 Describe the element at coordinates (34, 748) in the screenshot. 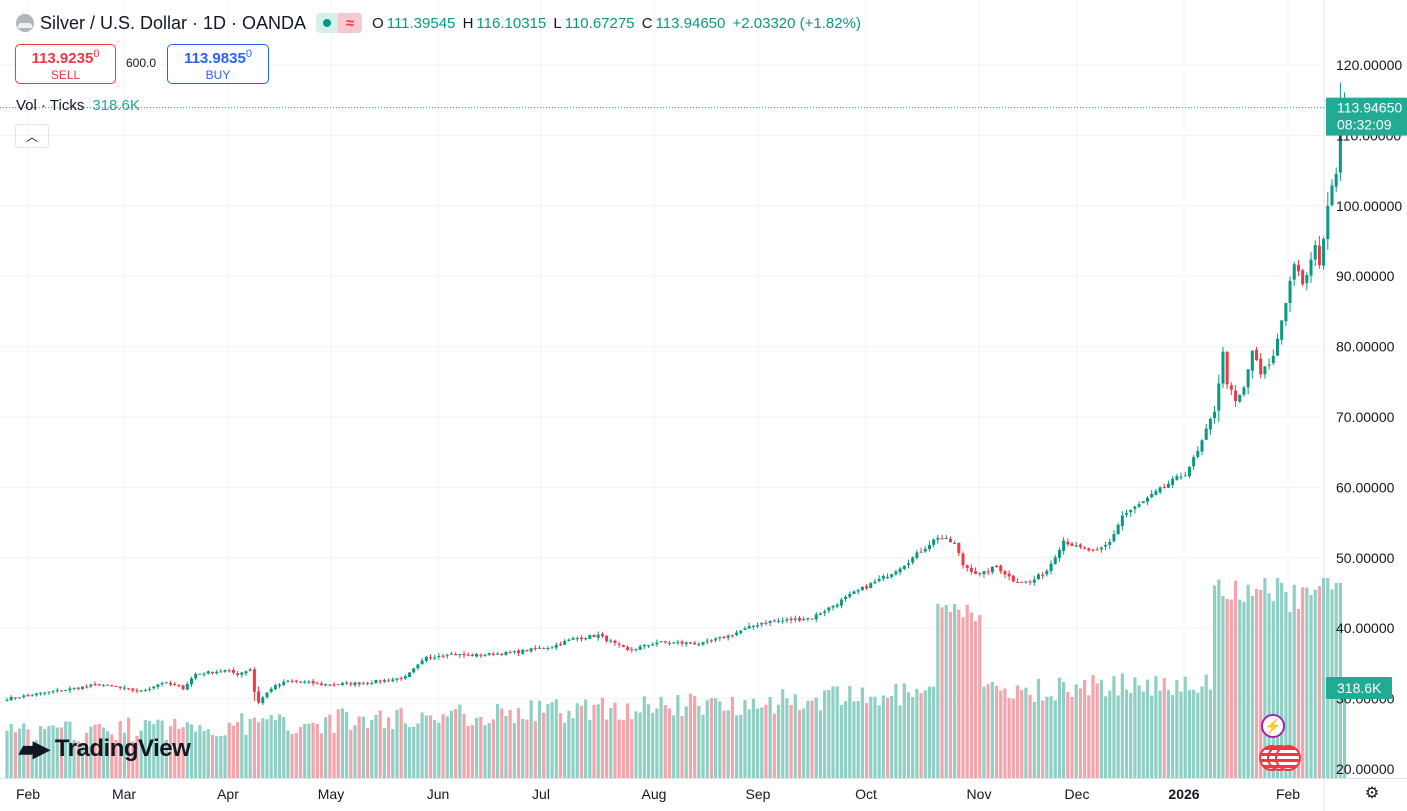

I see `tradingview-mark-icon: ▰▶` at that location.